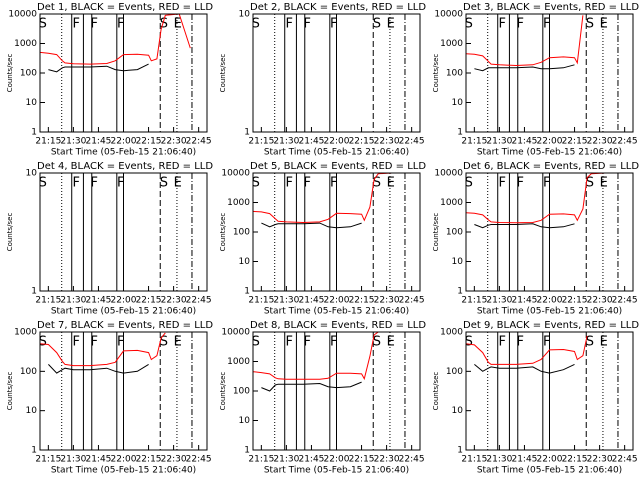 This screenshot has height=480, width=640. Describe the element at coordinates (551, 166) in the screenshot. I see `panel-title: Det 6, BLACK = Events, RED = LLD` at that location.